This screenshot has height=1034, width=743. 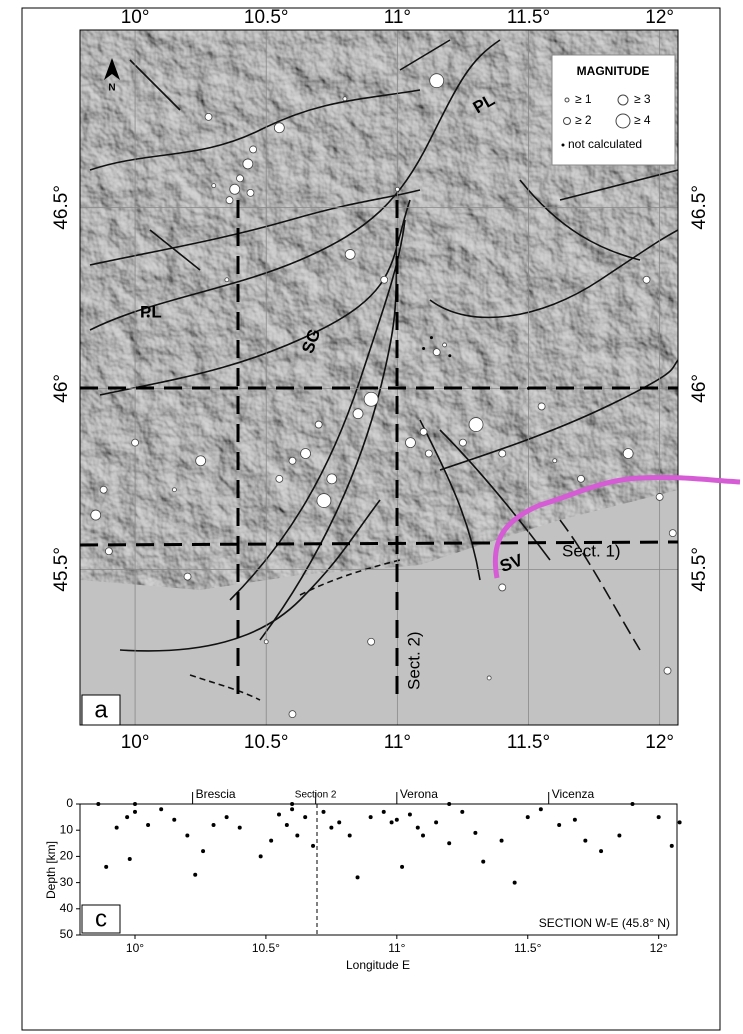 I want to click on panel-label: c, so click(x=101, y=918).